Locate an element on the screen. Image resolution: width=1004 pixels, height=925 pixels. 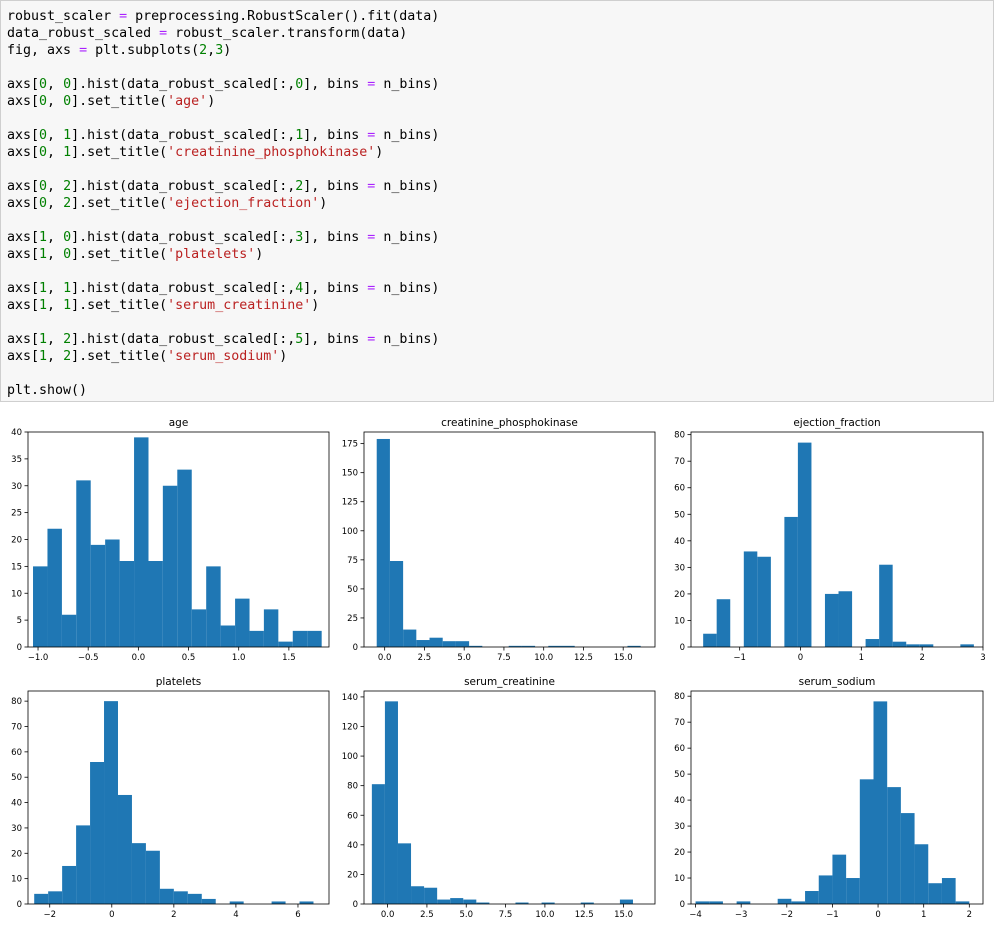
subplot-title: ejection_fraction is located at coordinates (836, 423).